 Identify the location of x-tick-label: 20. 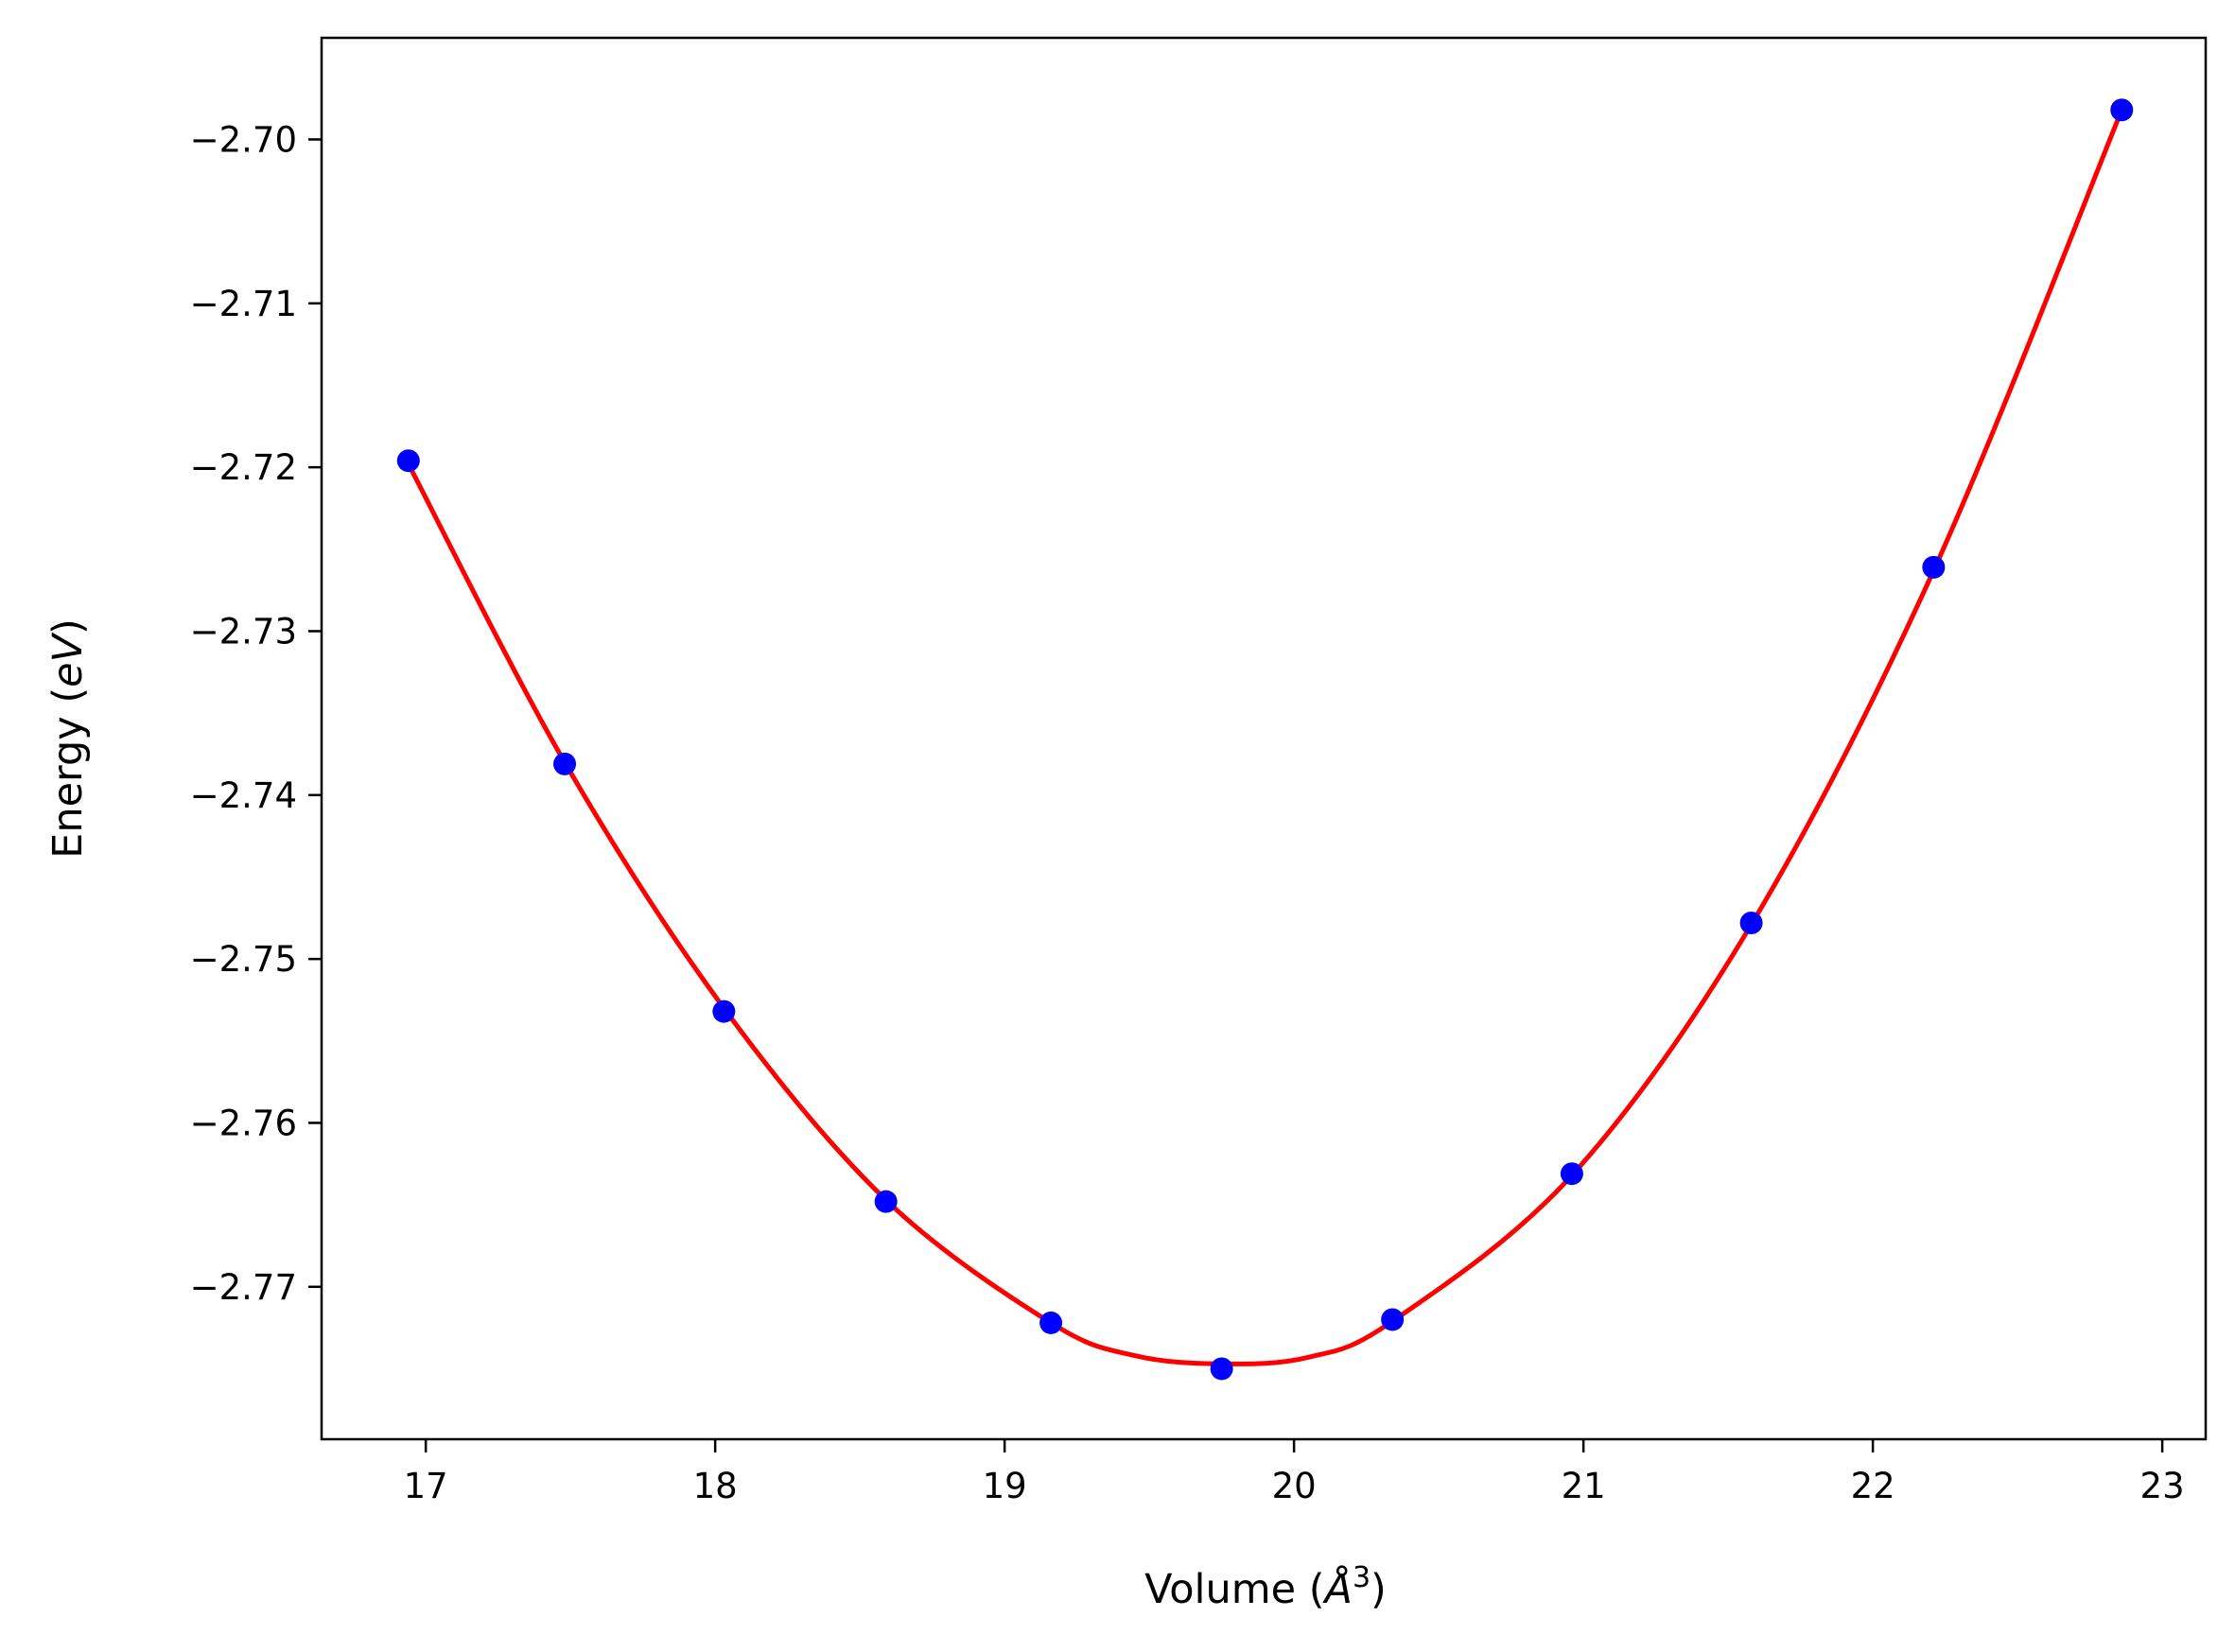
(1294, 1486).